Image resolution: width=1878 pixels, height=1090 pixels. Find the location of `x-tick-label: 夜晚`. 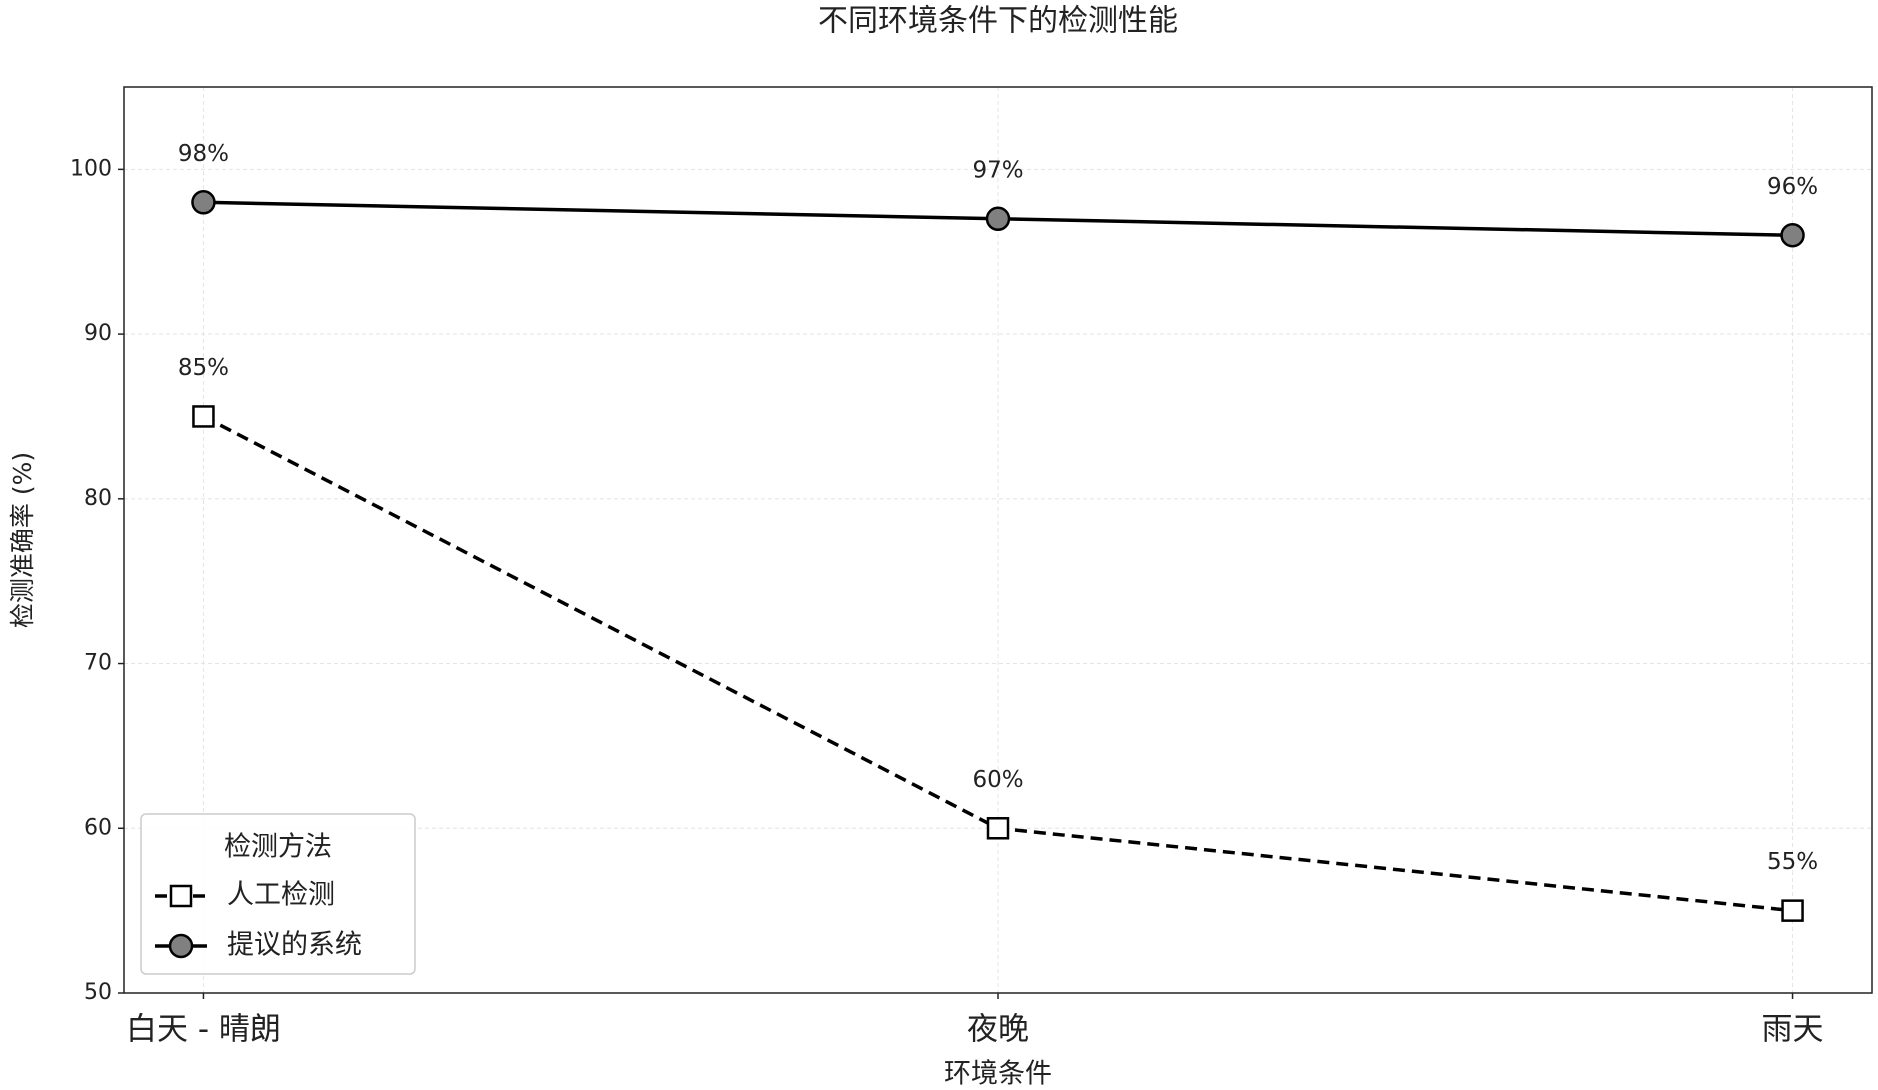

x-tick-label: 夜晚 is located at coordinates (998, 1030).